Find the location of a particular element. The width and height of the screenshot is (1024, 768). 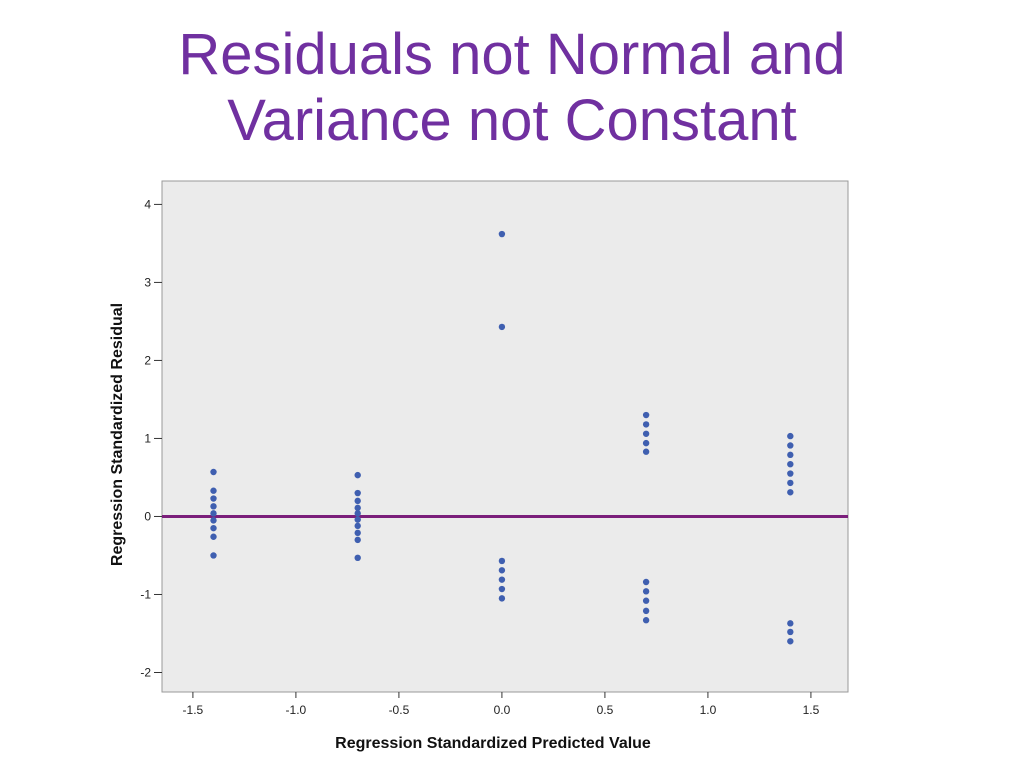

x-tick-label: 0.0 is located at coordinates (502, 710).